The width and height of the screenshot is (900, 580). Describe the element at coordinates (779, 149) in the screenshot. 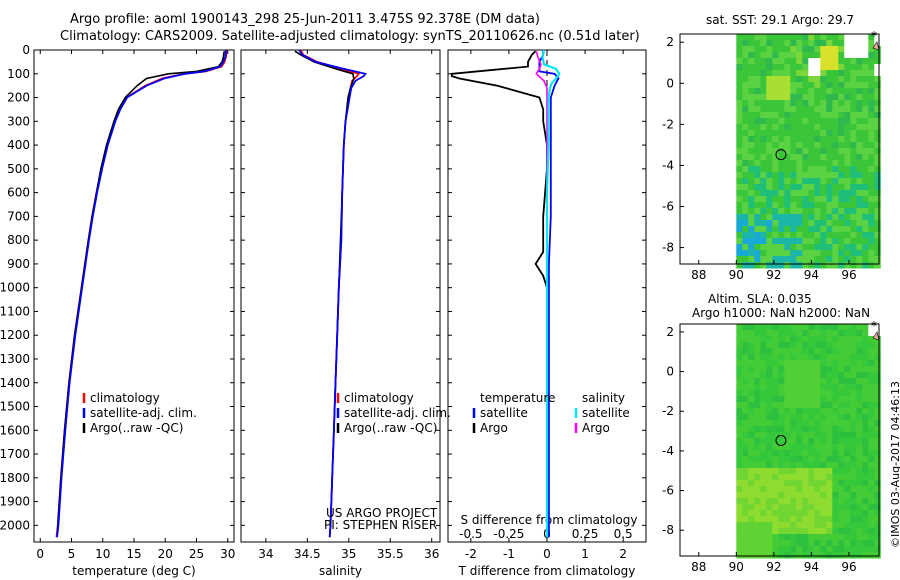

I see `sst_map-frame` at that location.